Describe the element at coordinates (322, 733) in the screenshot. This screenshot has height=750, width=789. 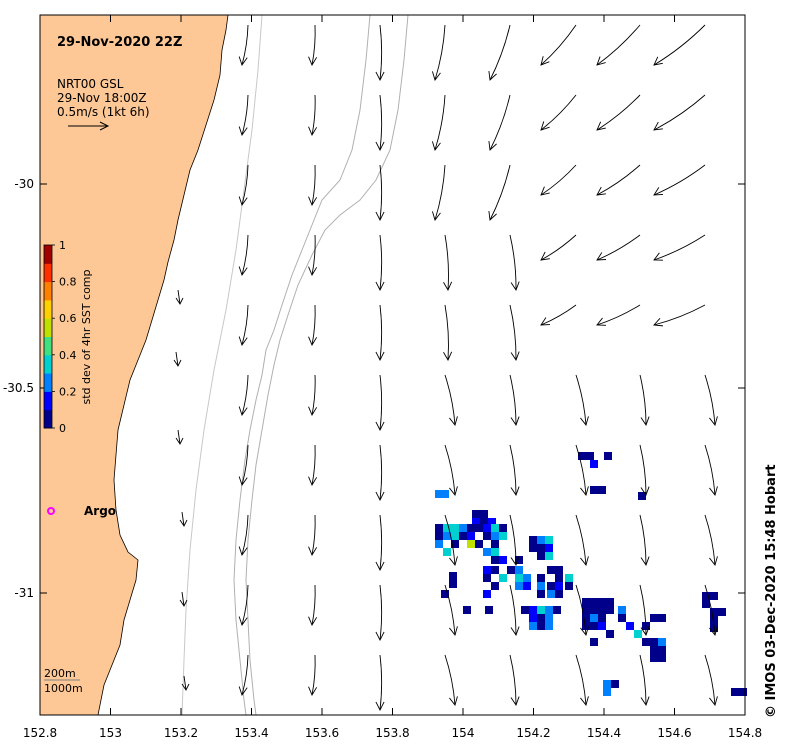
I see `x-tick-label: 153.6` at that location.